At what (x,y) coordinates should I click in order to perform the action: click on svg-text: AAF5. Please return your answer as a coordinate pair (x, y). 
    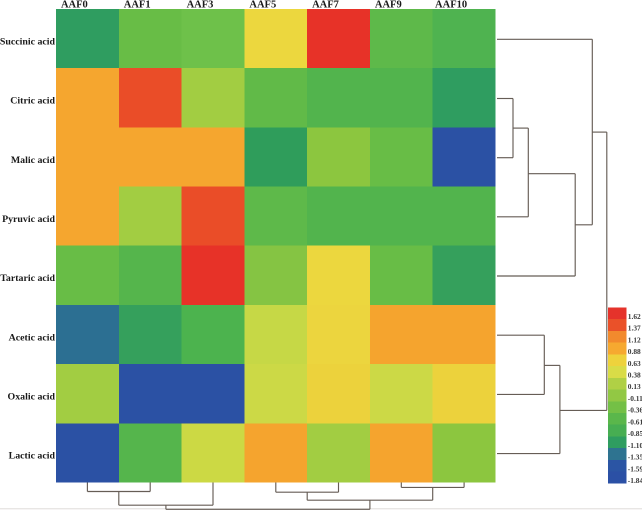
    Looking at the image, I should click on (262, 5).